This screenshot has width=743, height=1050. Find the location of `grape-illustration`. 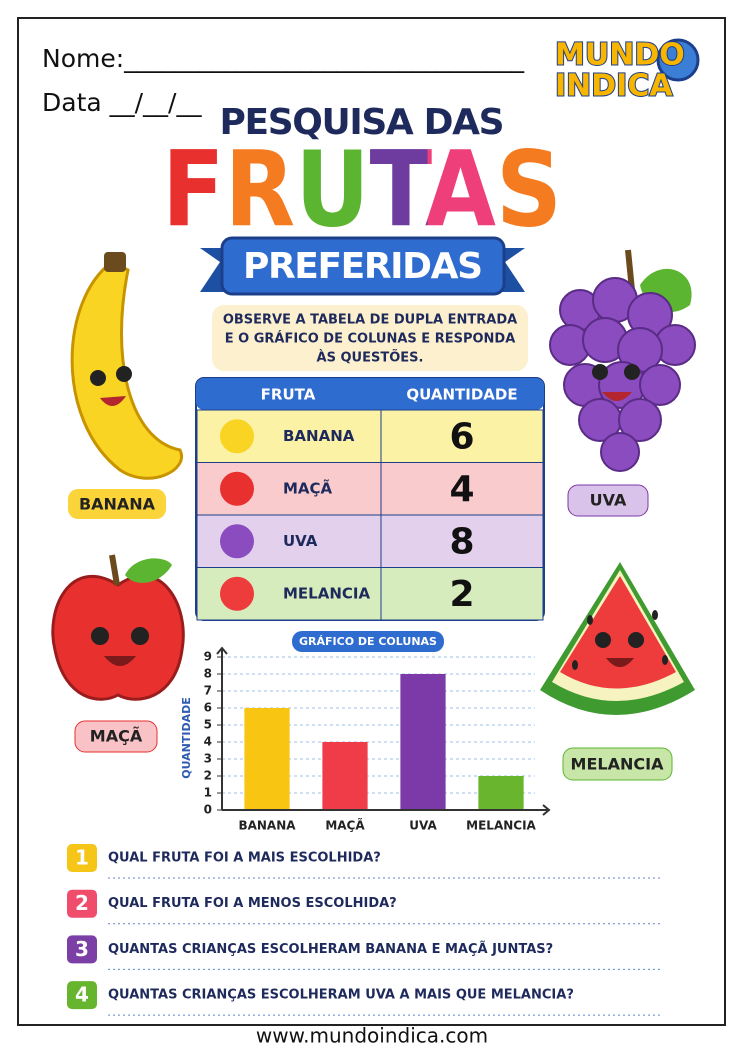

grape-illustration is located at coordinates (622, 360).